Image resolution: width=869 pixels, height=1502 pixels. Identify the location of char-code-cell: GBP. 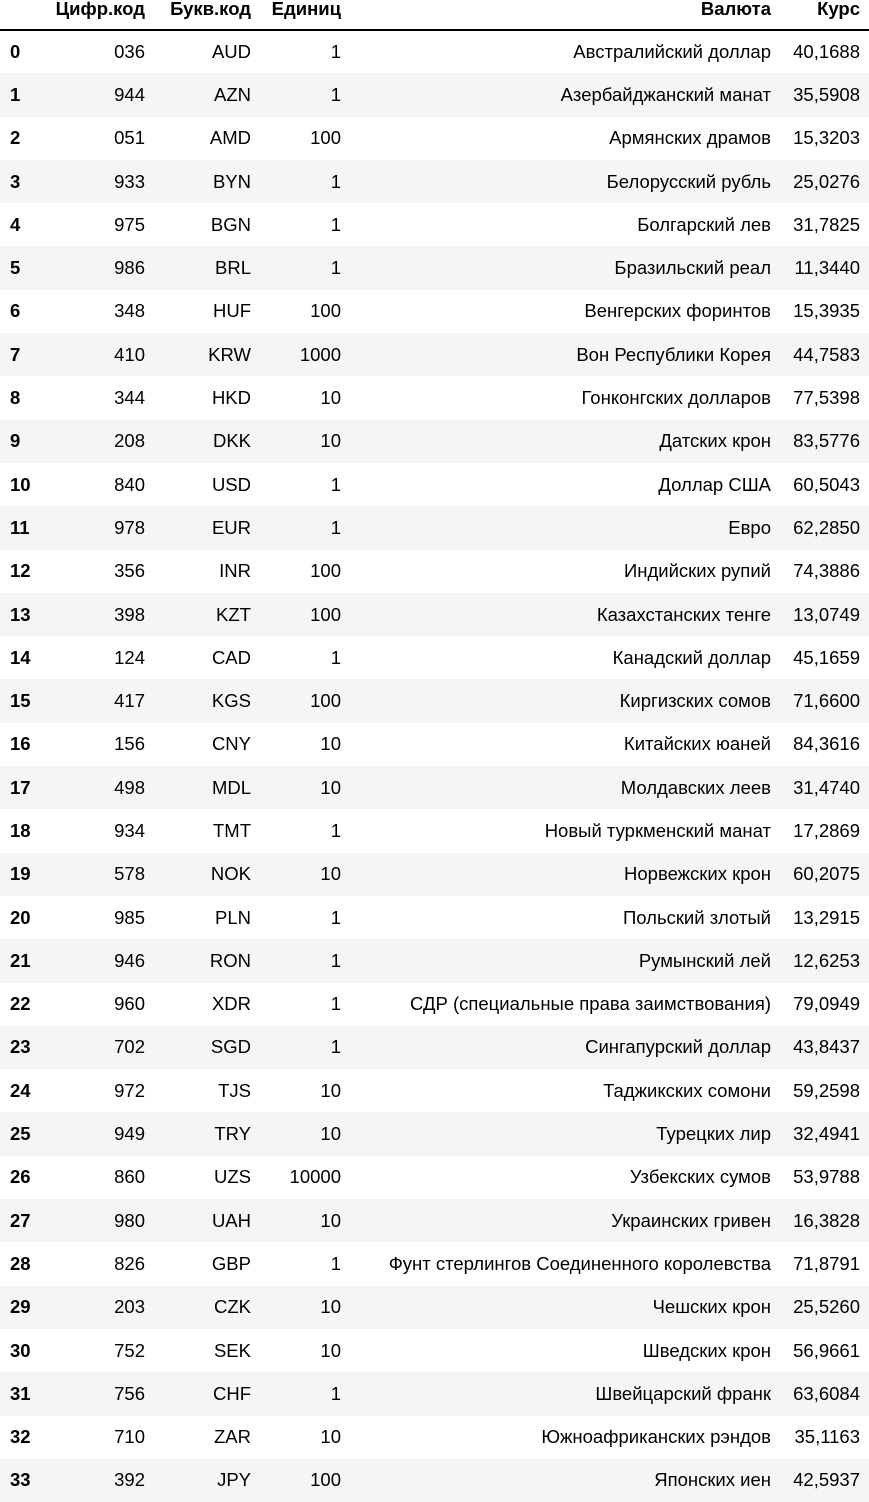
(231, 1263).